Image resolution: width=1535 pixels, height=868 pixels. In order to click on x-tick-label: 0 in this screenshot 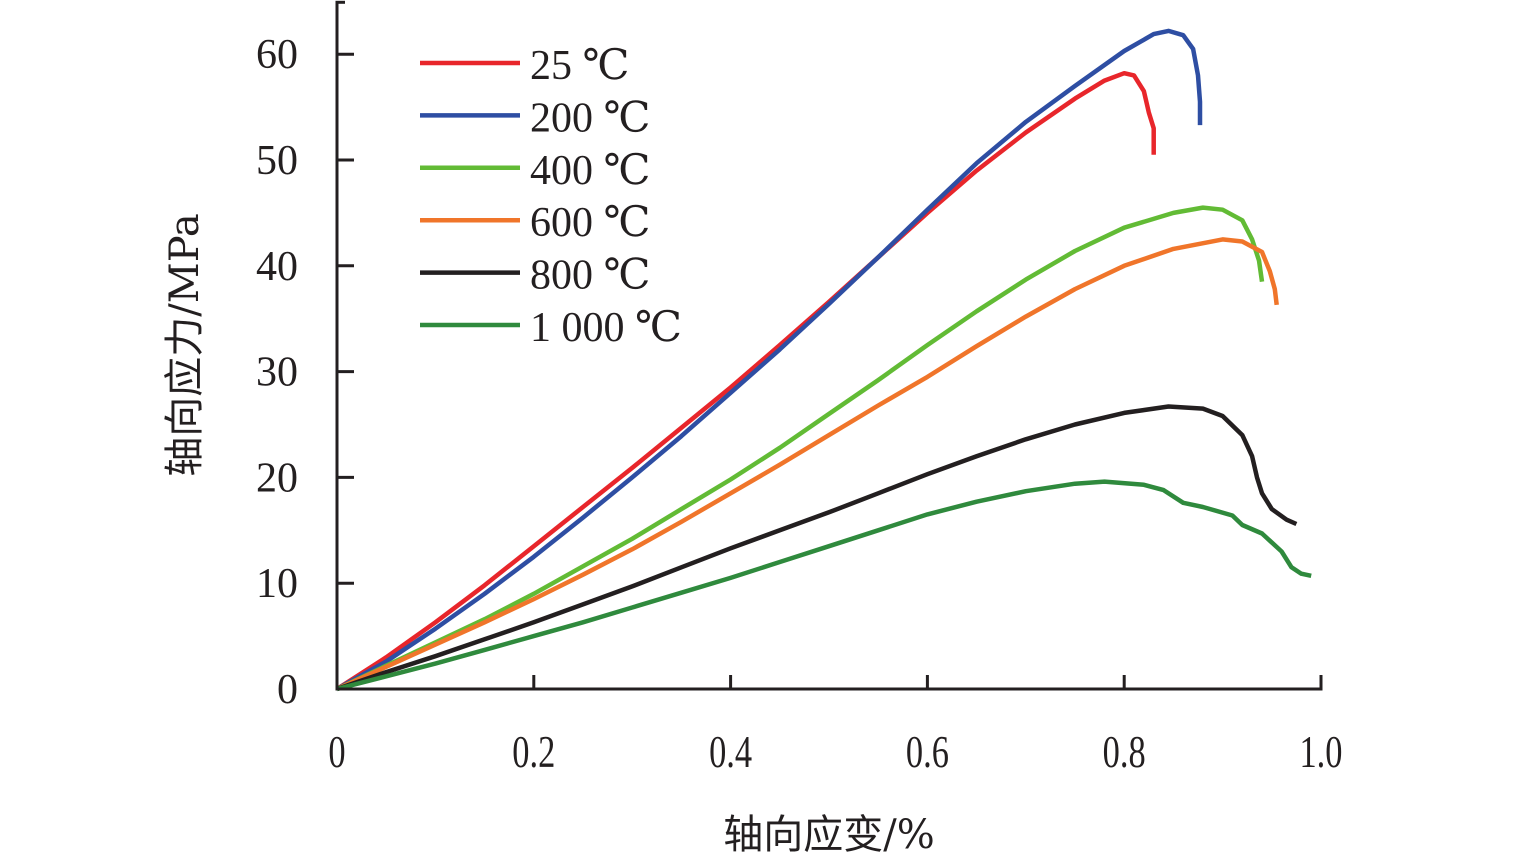, I will do `click(336, 751)`.